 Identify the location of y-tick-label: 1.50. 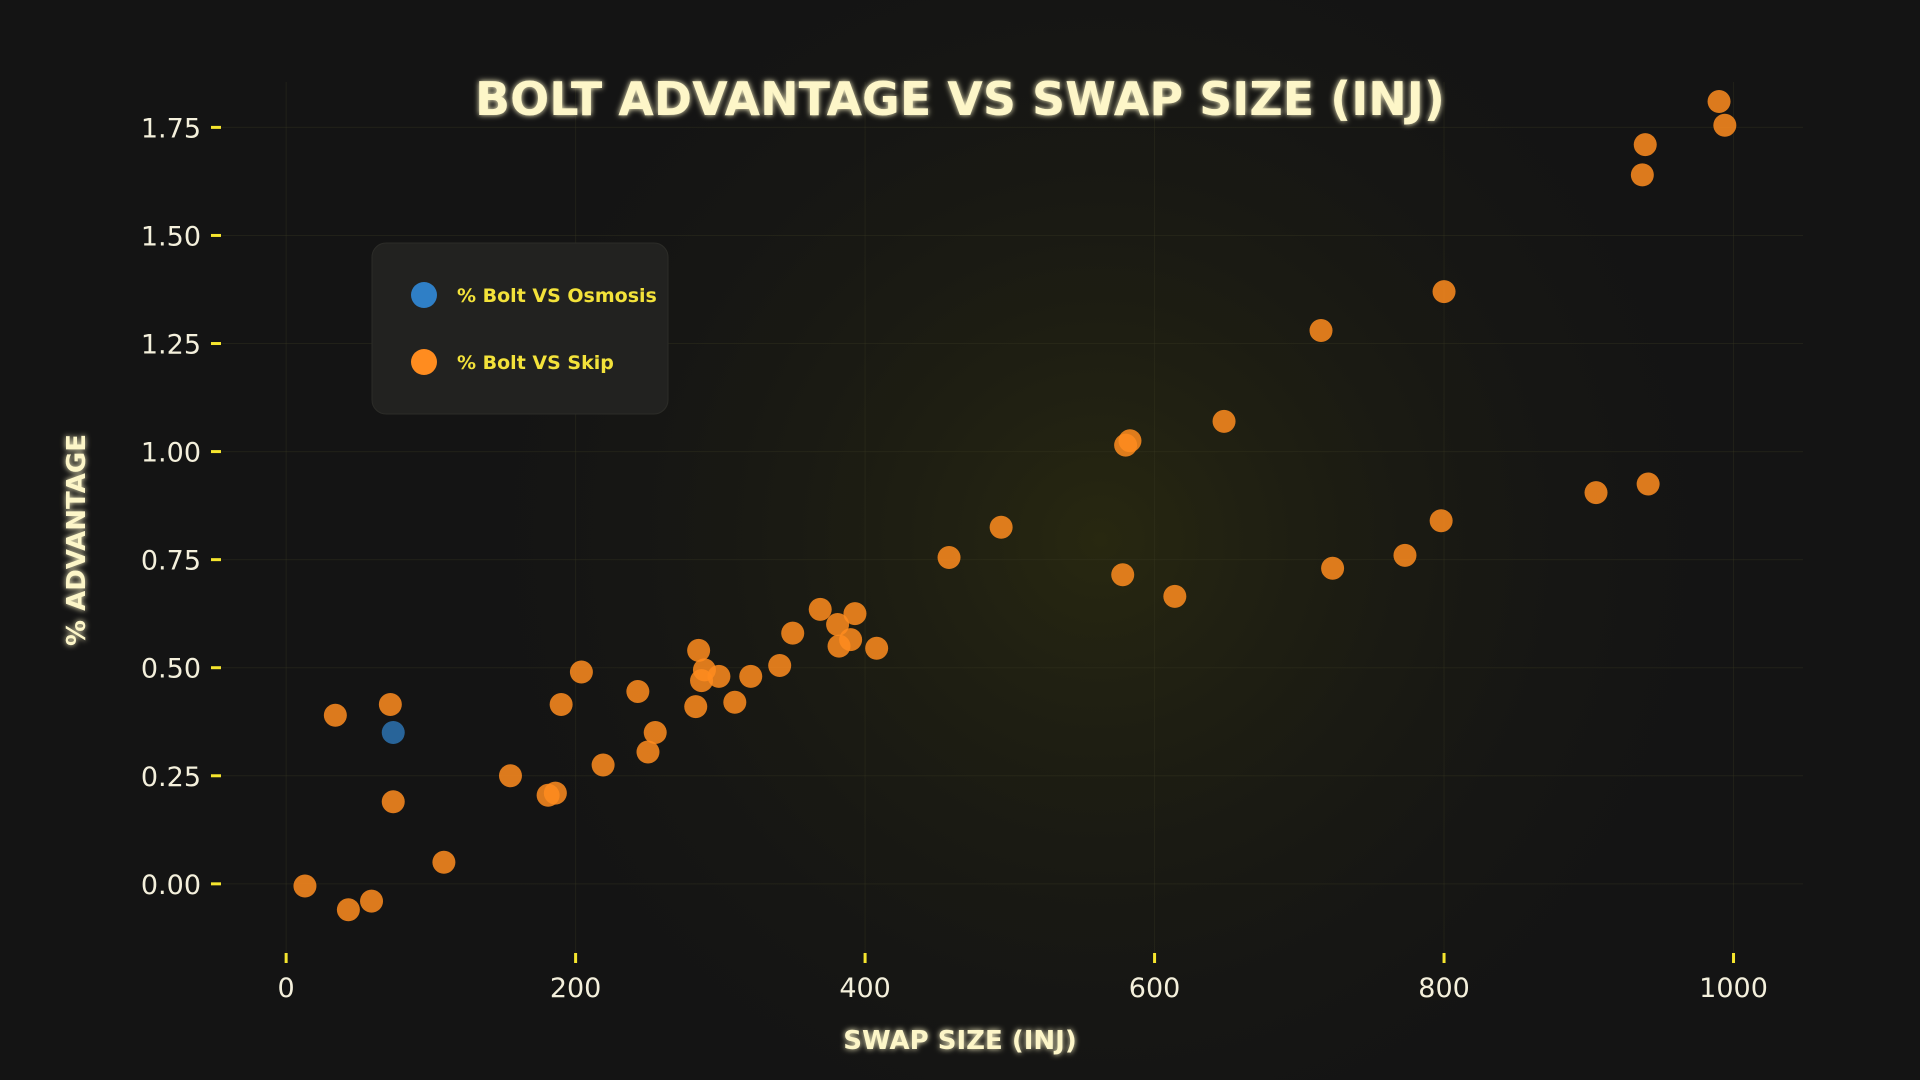
(171, 236).